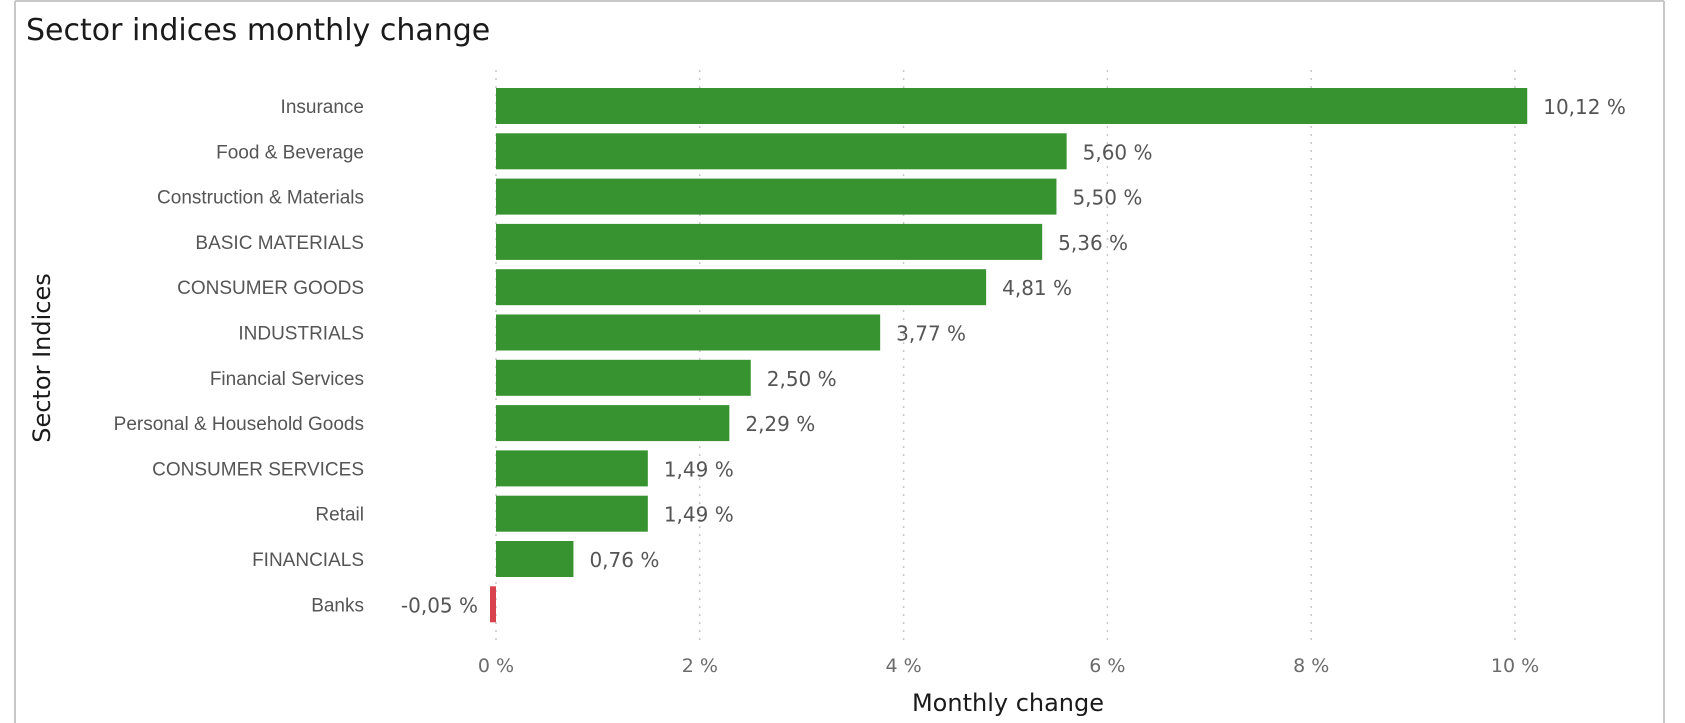  What do you see at coordinates (931, 334) in the screenshot?
I see `value-label: 3,77 %` at bounding box center [931, 334].